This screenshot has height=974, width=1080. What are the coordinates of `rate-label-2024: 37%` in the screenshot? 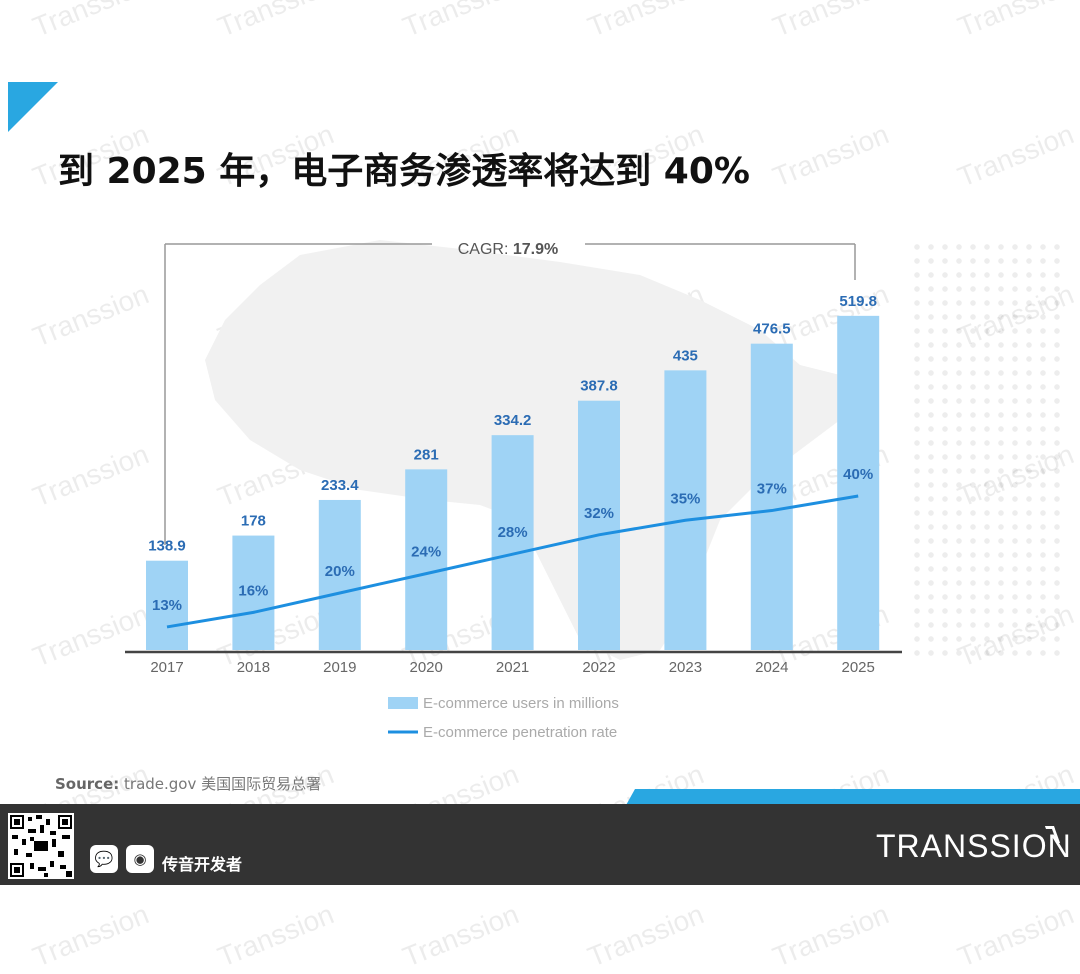 It's located at (772, 489).